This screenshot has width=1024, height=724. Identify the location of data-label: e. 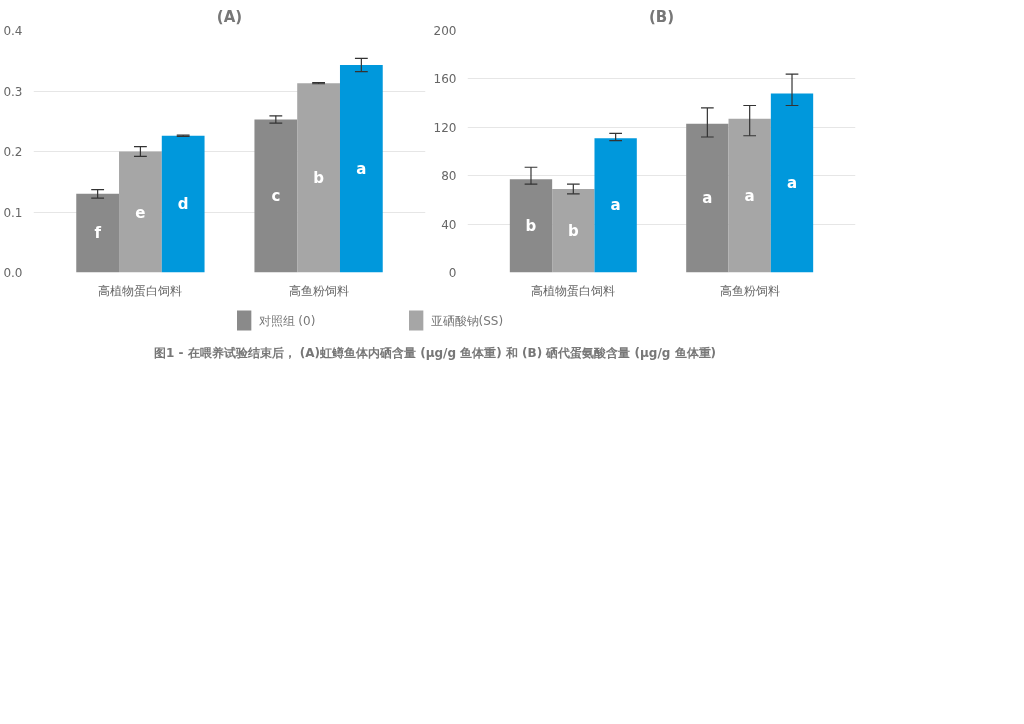
(140, 213).